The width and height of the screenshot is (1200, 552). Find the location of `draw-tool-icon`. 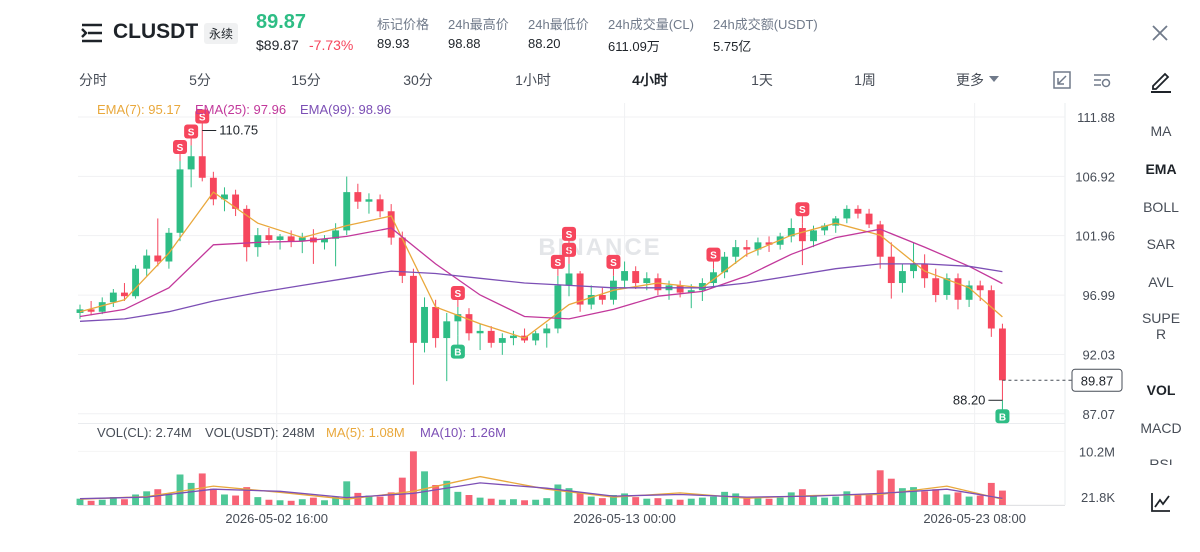

draw-tool-icon is located at coordinates (1161, 81).